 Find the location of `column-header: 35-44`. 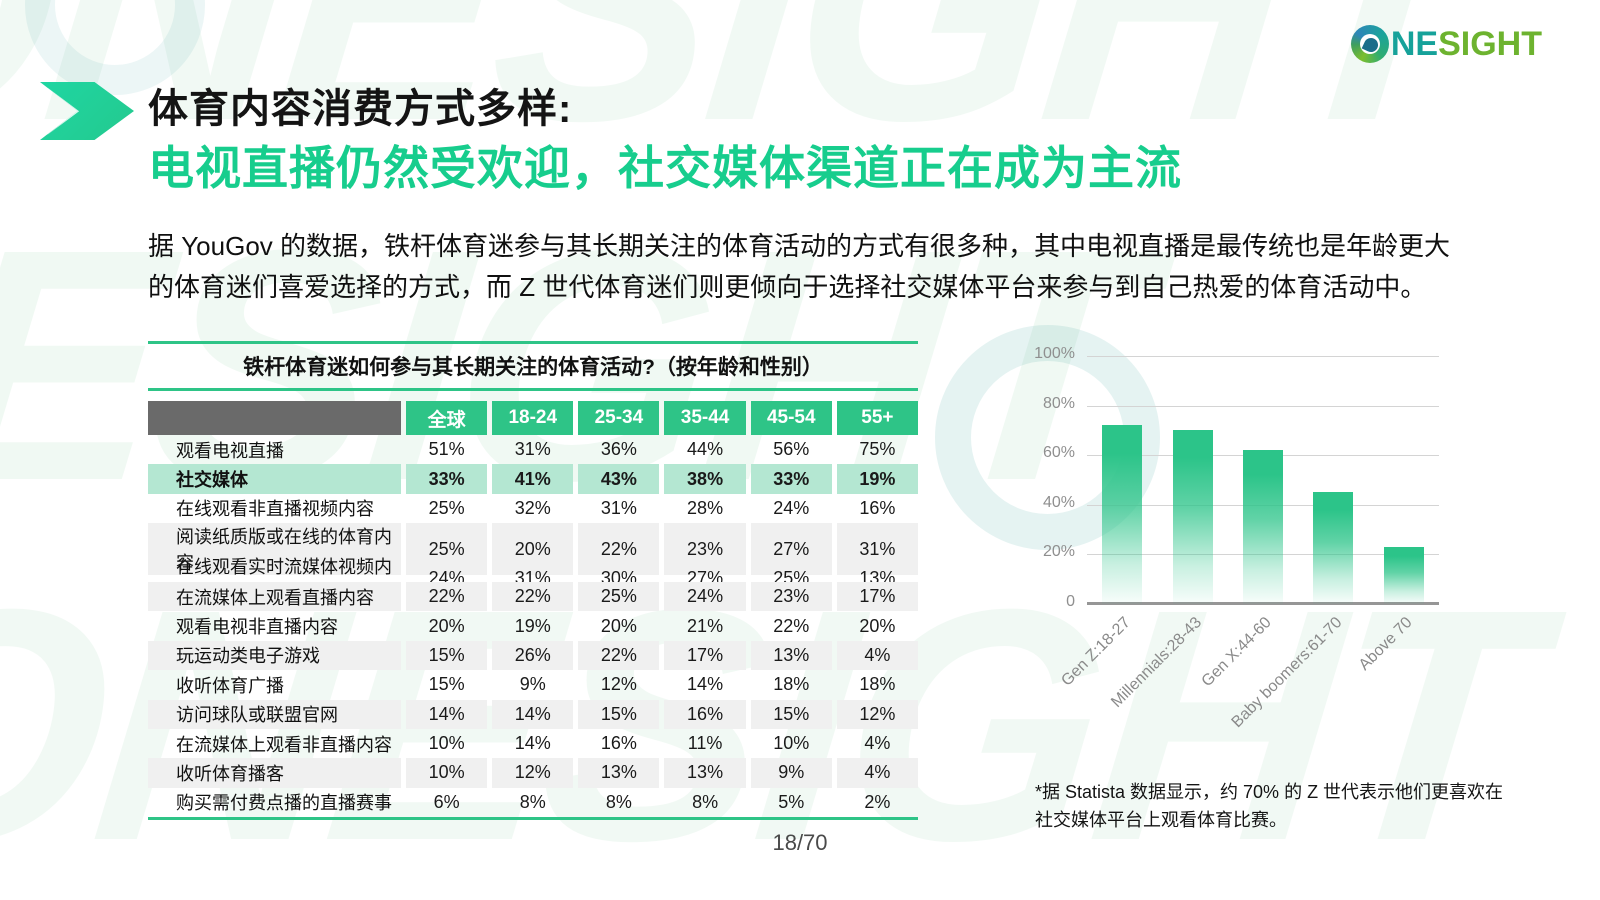

column-header: 35-44 is located at coordinates (705, 418).